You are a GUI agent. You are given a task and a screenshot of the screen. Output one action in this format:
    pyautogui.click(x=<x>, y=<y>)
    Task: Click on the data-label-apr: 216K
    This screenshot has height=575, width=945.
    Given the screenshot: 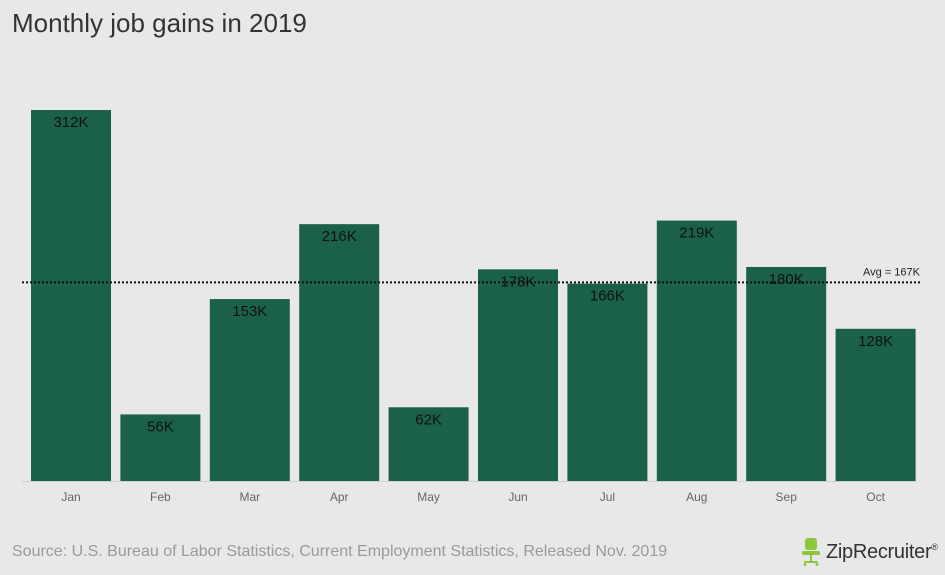 What is the action you would take?
    pyautogui.click(x=339, y=236)
    